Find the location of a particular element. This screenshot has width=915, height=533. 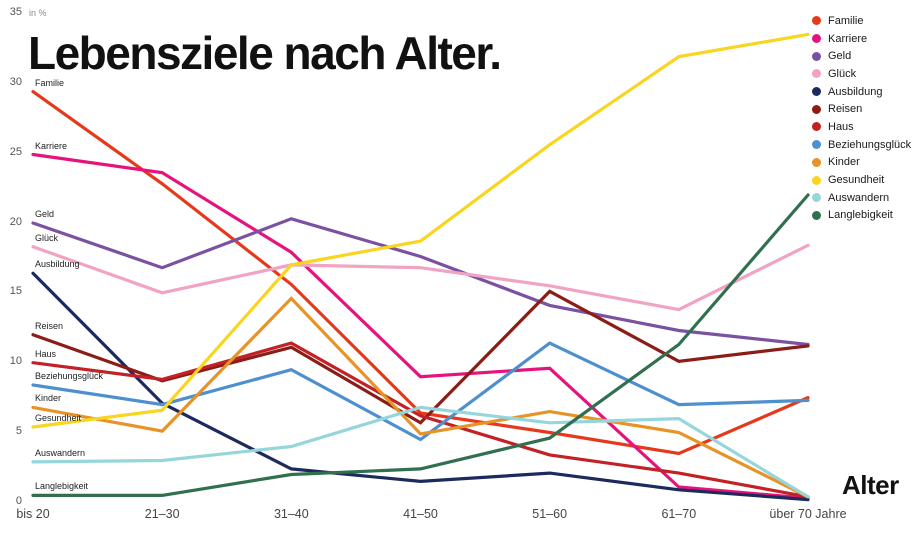

legend-label: Geld is located at coordinates (840, 56).